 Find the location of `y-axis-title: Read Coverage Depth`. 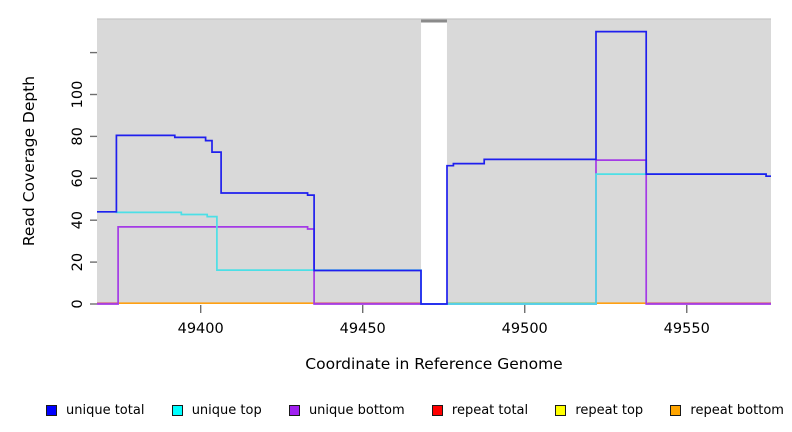

y-axis-title: Read Coverage Depth is located at coordinates (29, 161).